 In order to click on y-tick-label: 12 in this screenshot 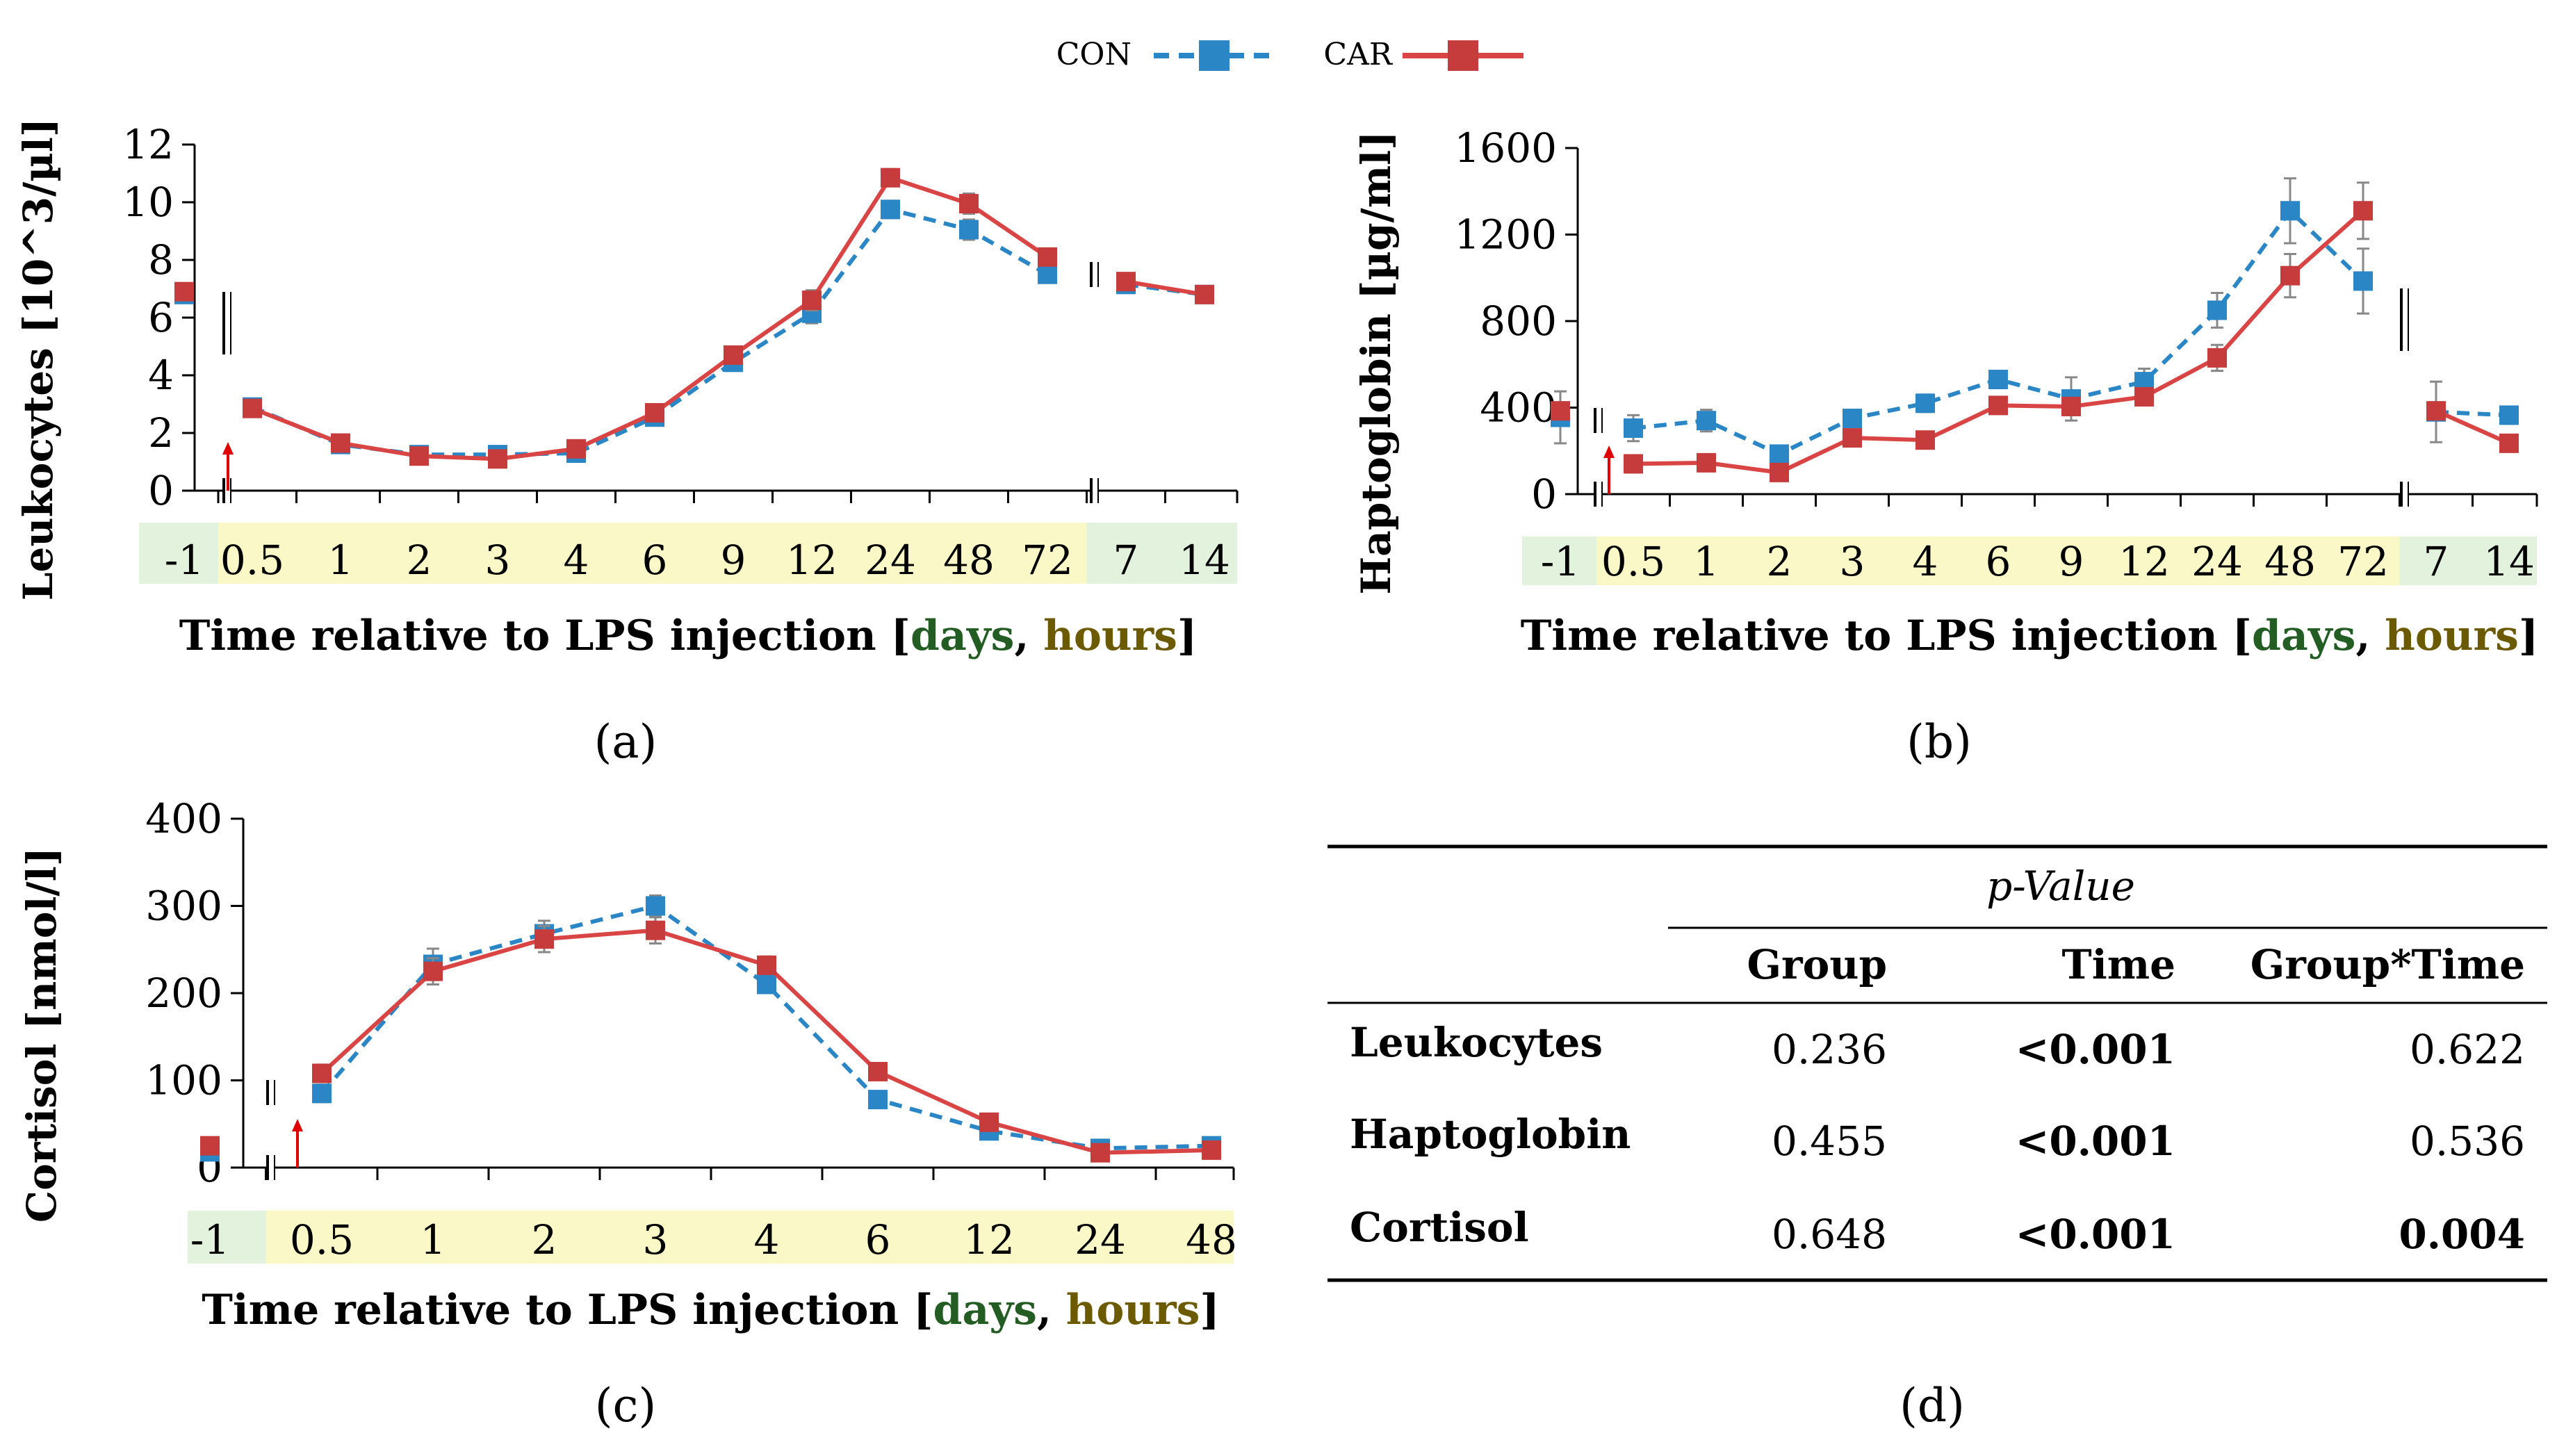, I will do `click(148, 144)`.